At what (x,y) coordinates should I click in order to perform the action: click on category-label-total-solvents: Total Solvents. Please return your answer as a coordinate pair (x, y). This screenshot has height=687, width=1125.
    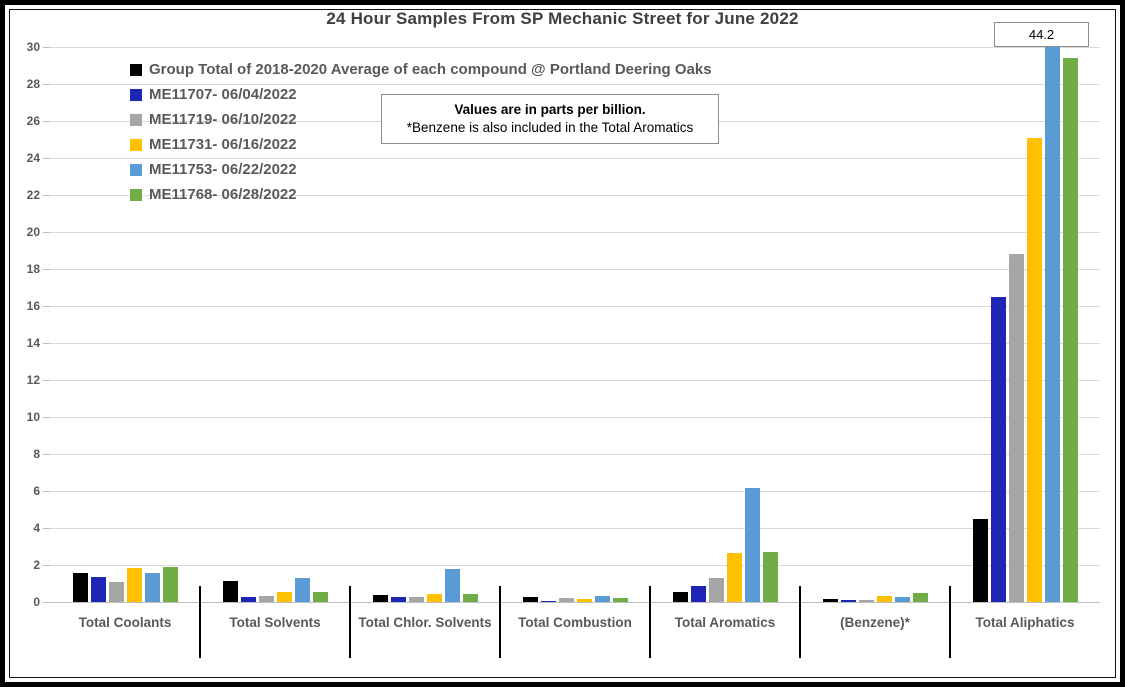
    Looking at the image, I should click on (275, 622).